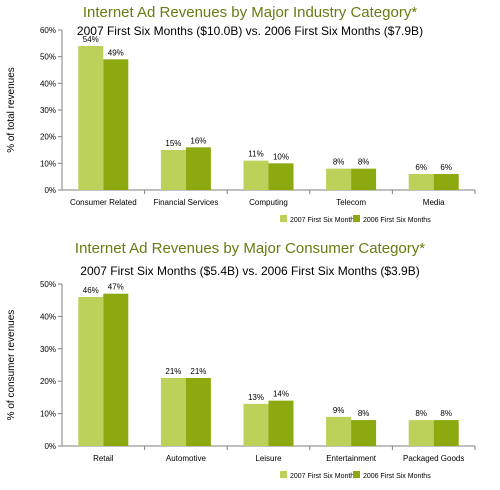  Describe the element at coordinates (186, 458) in the screenshot. I see `x-tick-label: Automotive` at that location.